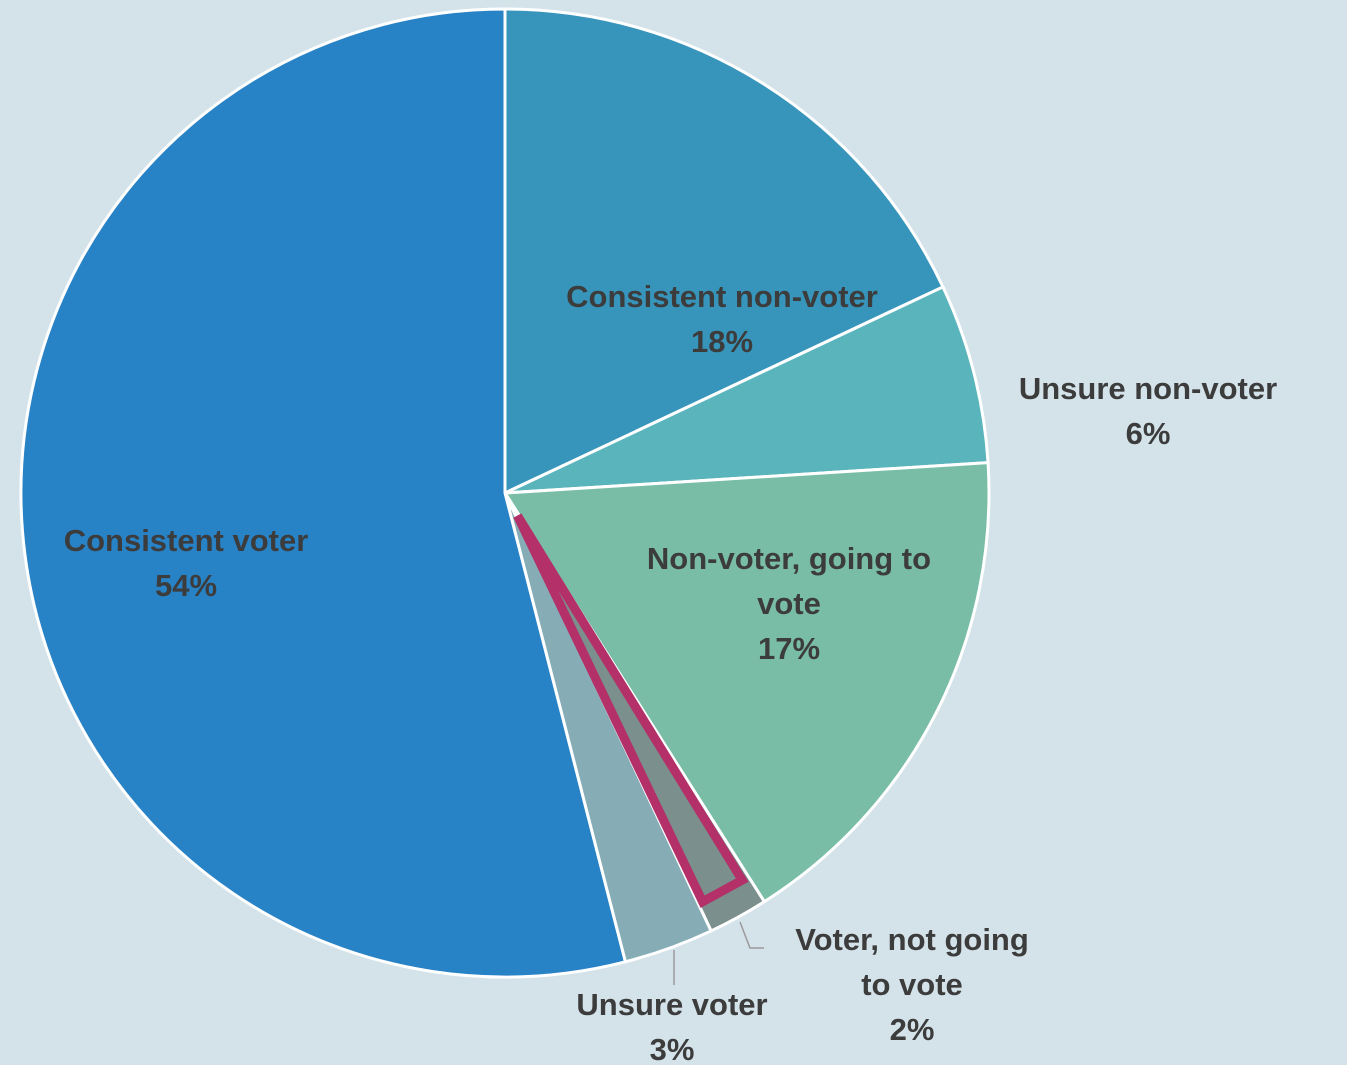 The image size is (1347, 1065). I want to click on slice-name-line: Non-voter, going to, so click(789, 558).